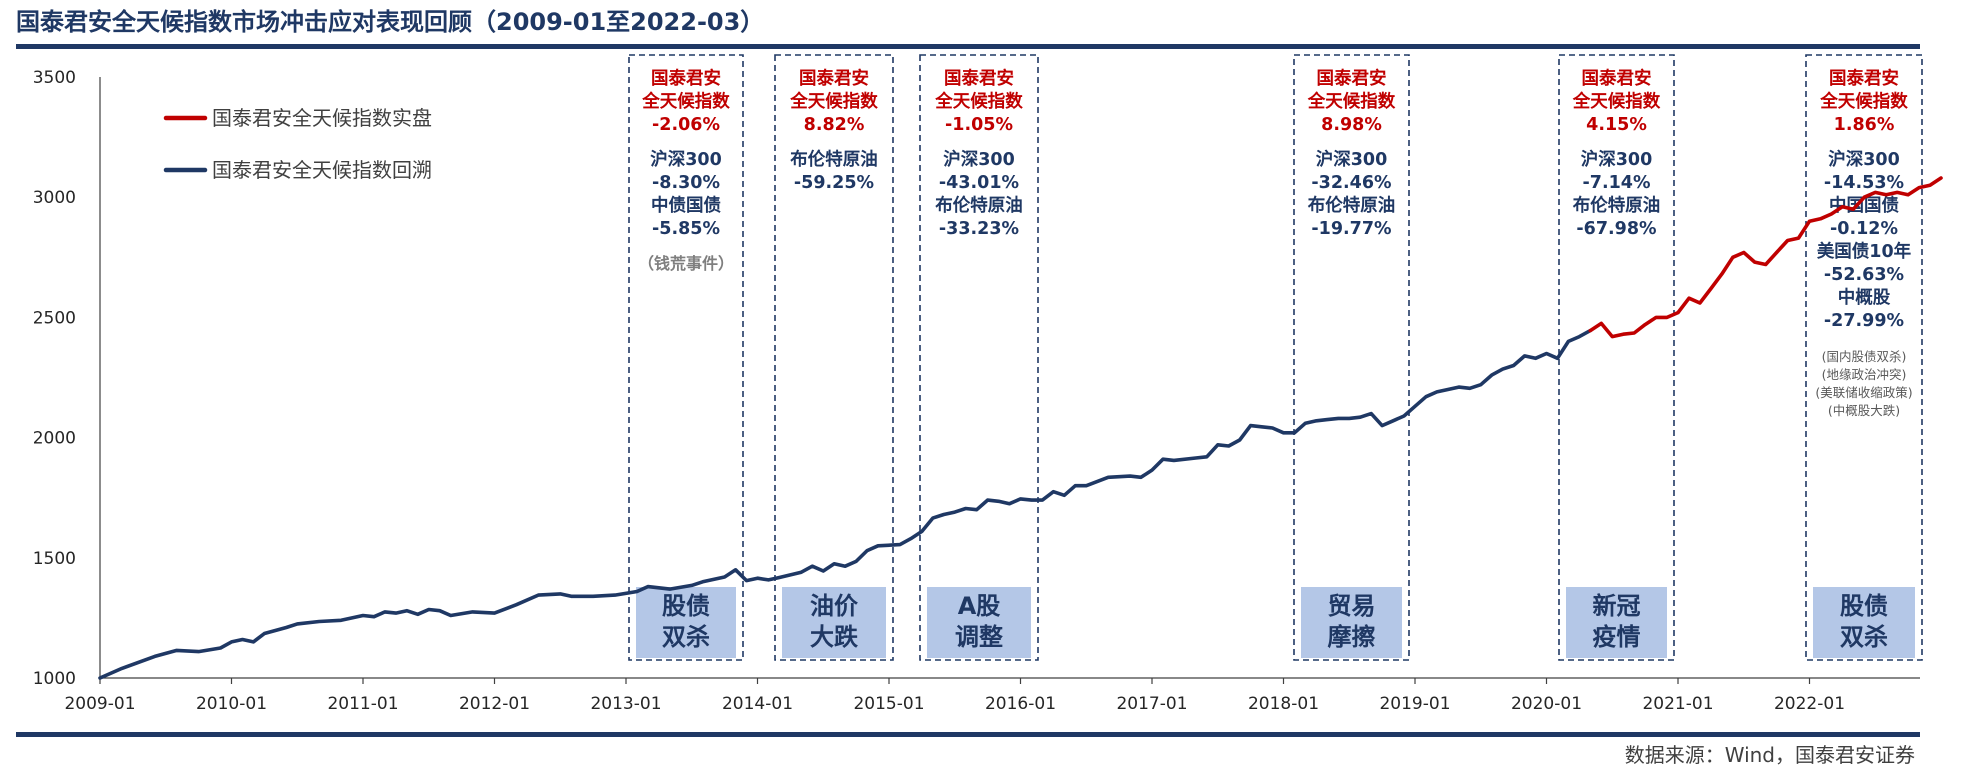  Describe the element at coordinates (834, 606) in the screenshot. I see `event-label: 油价` at that location.